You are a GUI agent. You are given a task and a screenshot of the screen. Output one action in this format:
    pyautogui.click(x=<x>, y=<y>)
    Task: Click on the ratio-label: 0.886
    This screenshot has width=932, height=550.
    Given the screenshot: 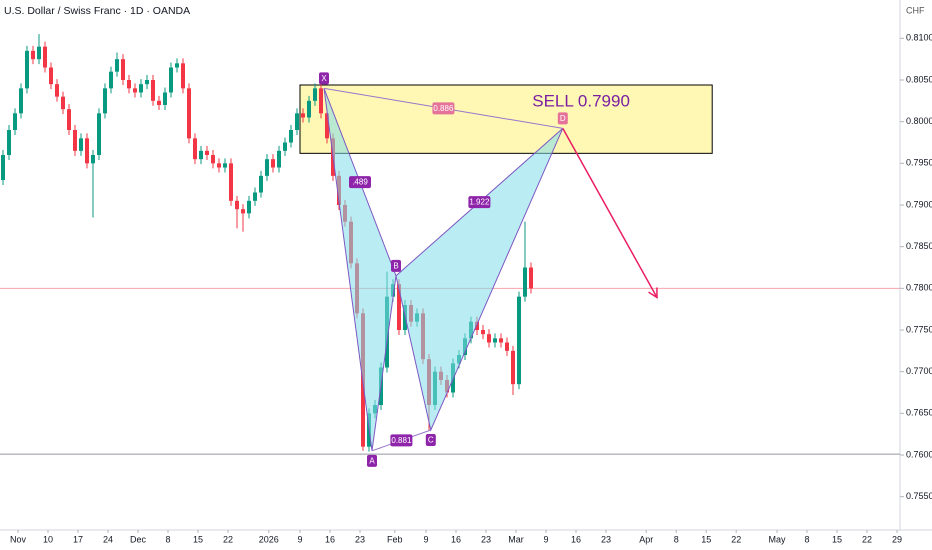 What is the action you would take?
    pyautogui.click(x=443, y=108)
    